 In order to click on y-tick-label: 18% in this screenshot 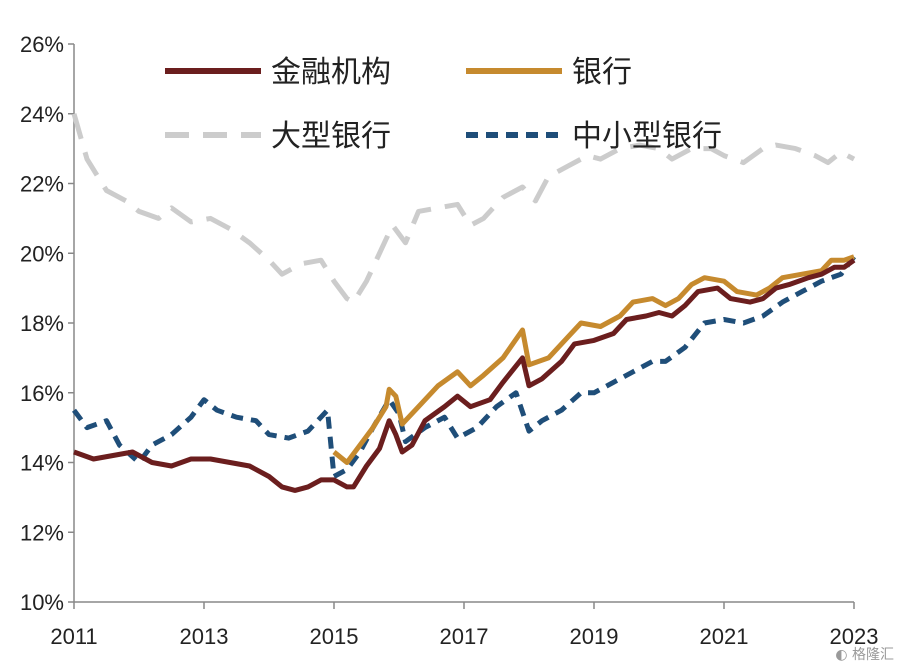, I will do `click(42, 323)`.